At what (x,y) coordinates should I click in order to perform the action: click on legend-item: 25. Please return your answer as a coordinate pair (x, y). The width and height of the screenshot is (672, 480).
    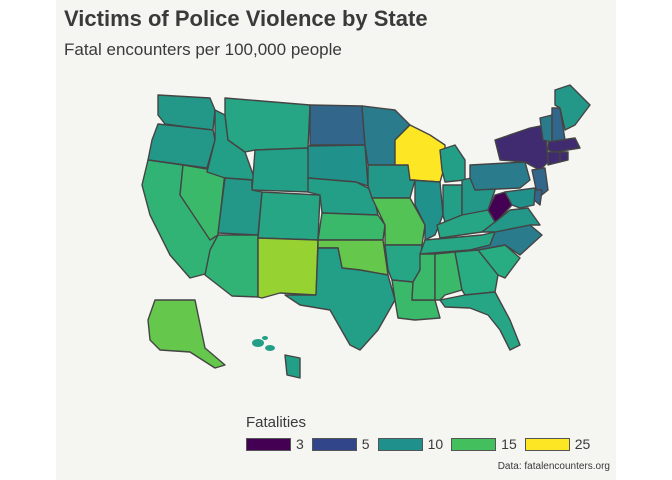
    Looking at the image, I should click on (557, 444).